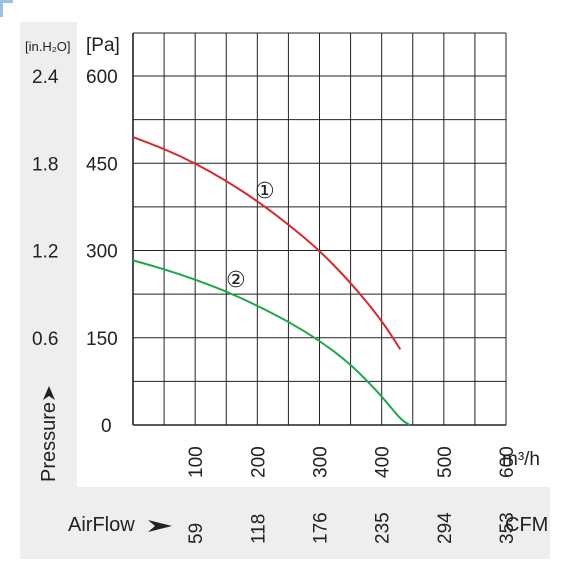  I want to click on corner-decoration, so click(6, 8).